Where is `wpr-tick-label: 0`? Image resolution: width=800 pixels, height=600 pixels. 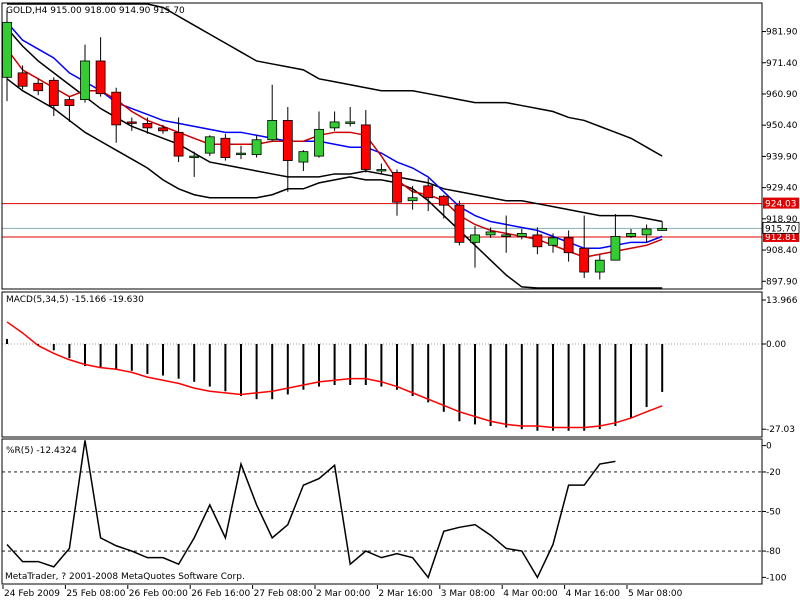 wpr-tick-label: 0 is located at coordinates (769, 447).